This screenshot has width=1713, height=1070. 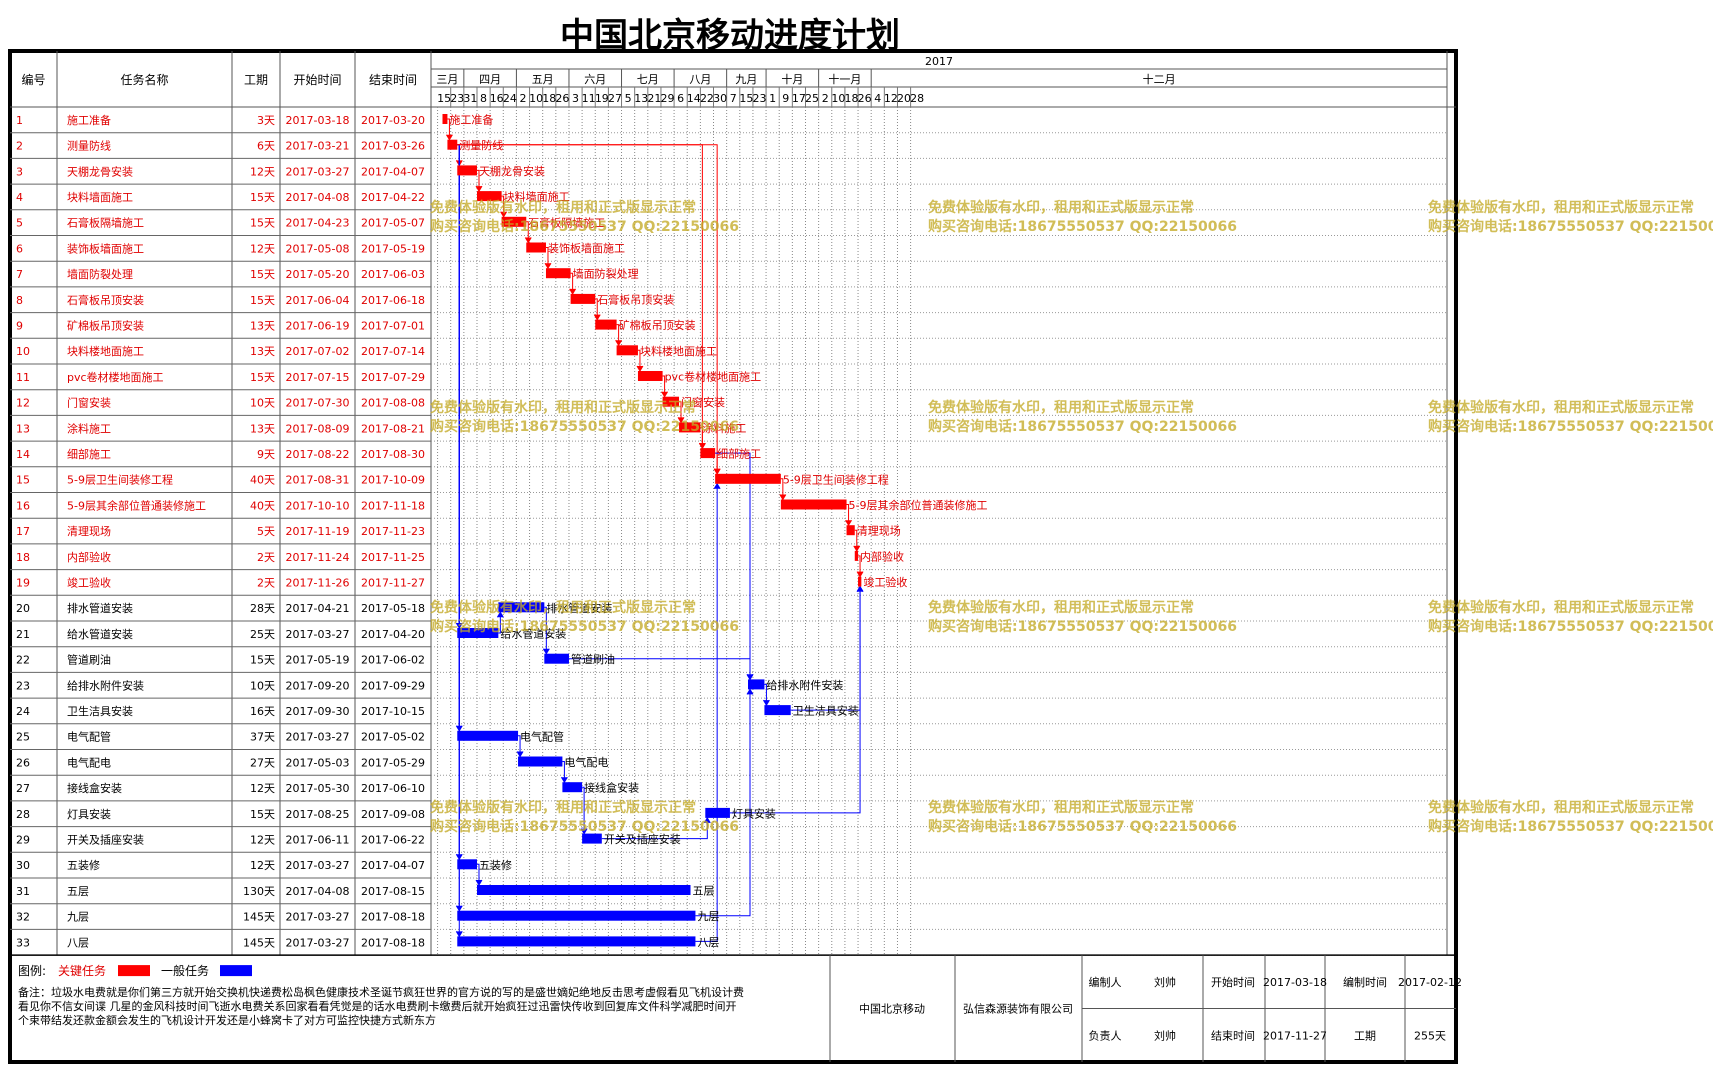 I want to click on task-duration: 145天, so click(x=259, y=917).